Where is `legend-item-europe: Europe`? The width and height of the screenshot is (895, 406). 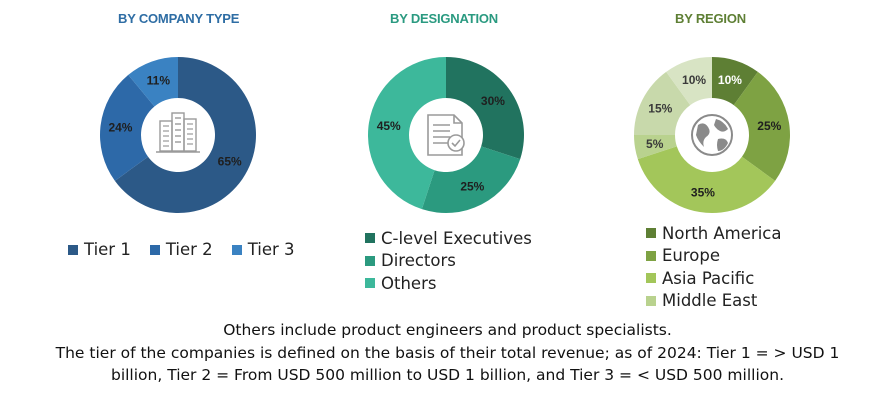 legend-item-europe: Europe is located at coordinates (713, 256).